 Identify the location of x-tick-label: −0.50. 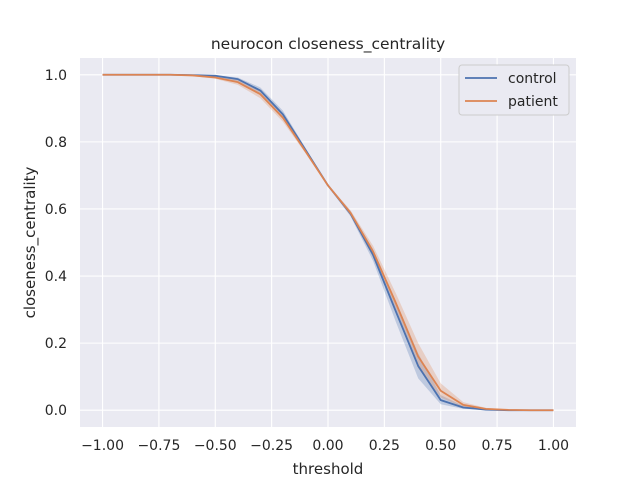
(215, 446).